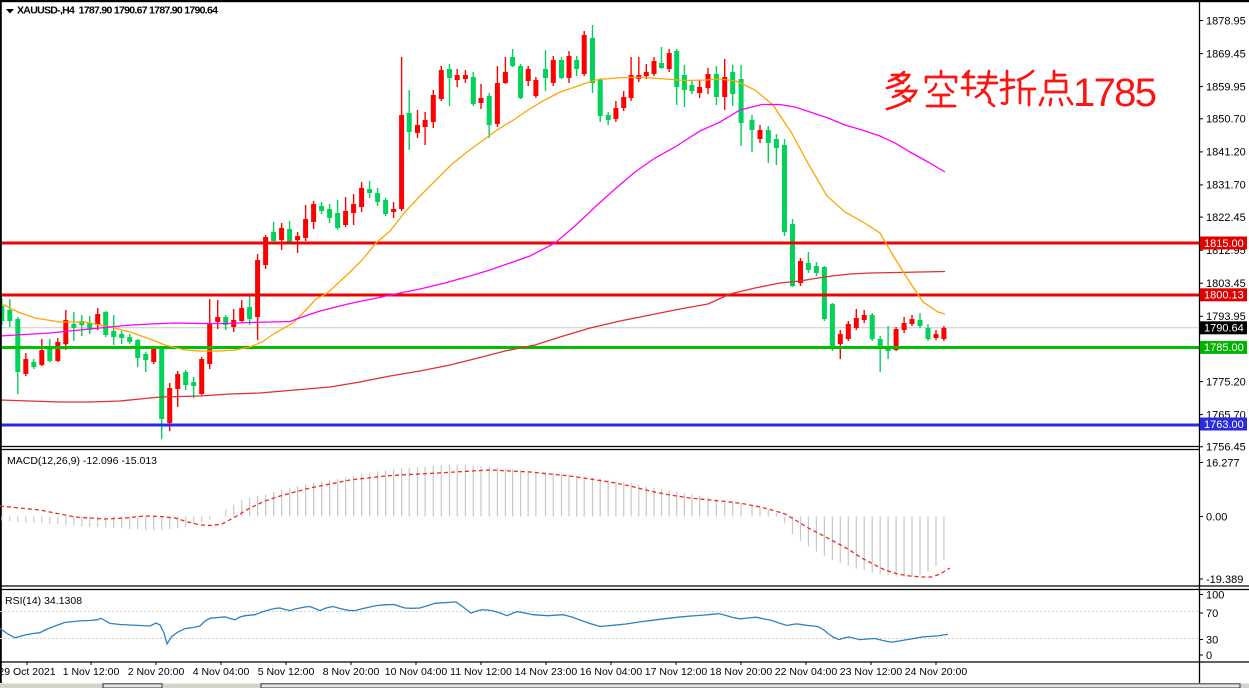 Image resolution: width=1249 pixels, height=688 pixels. What do you see at coordinates (1226, 186) in the screenshot?
I see `svg-text: 1831.70` at bounding box center [1226, 186].